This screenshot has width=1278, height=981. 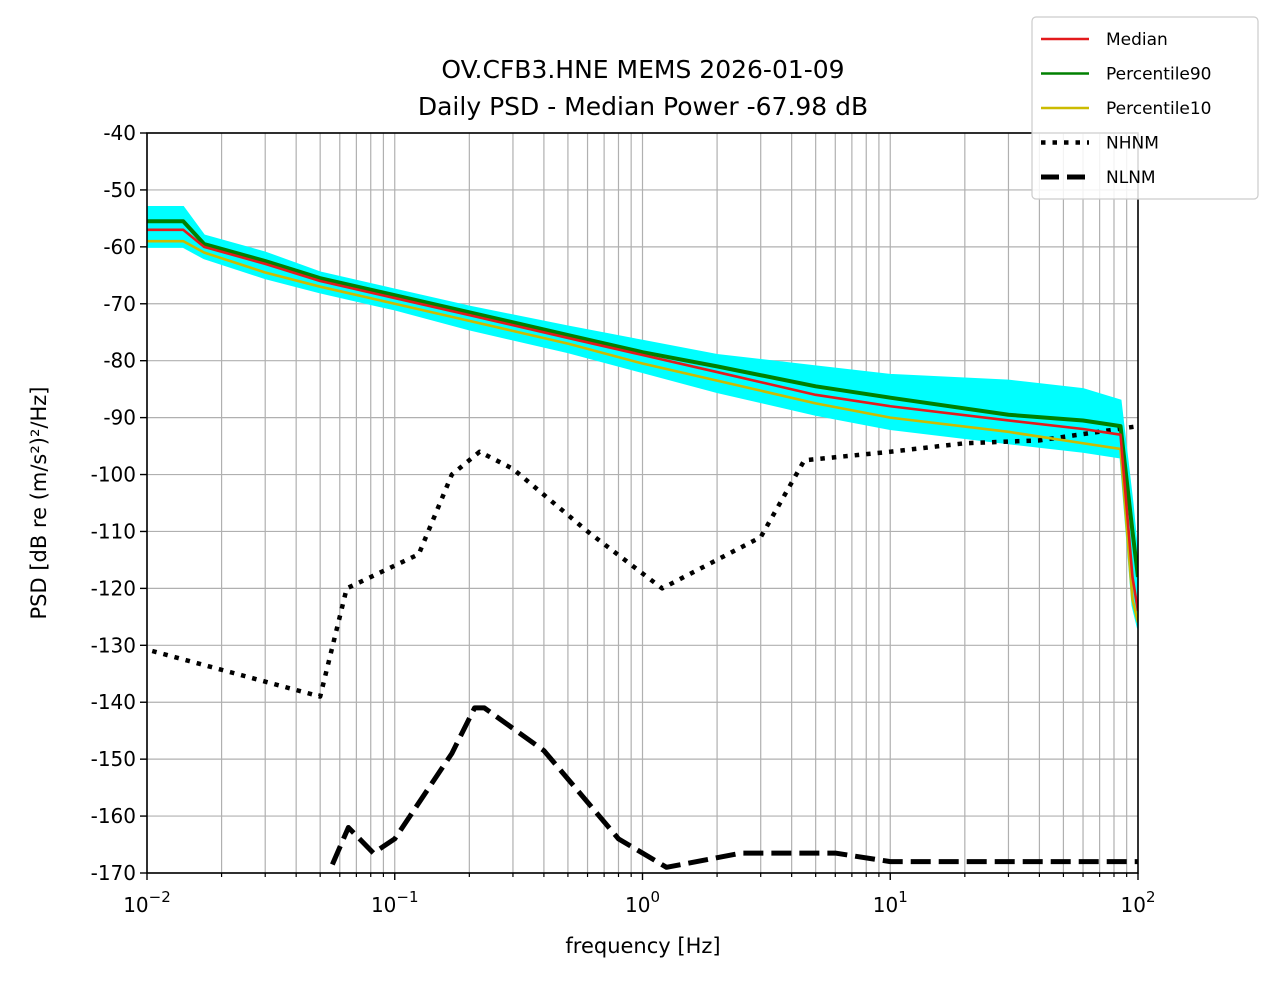 What do you see at coordinates (113, 816) in the screenshot?
I see `y-tick-label: -160` at bounding box center [113, 816].